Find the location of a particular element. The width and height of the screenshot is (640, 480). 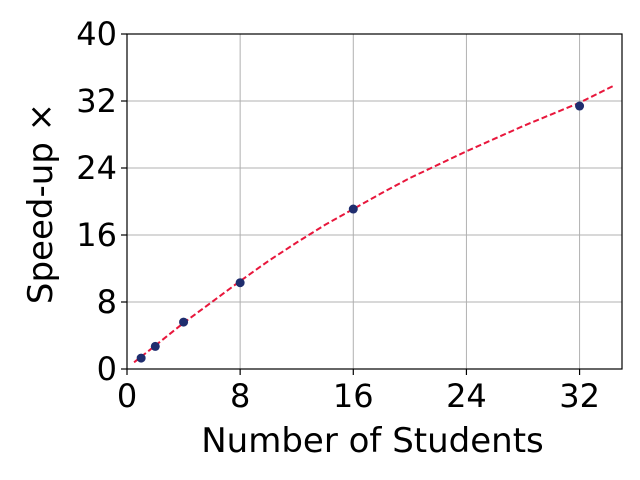

y-tick-label: 40 is located at coordinates (96, 34).